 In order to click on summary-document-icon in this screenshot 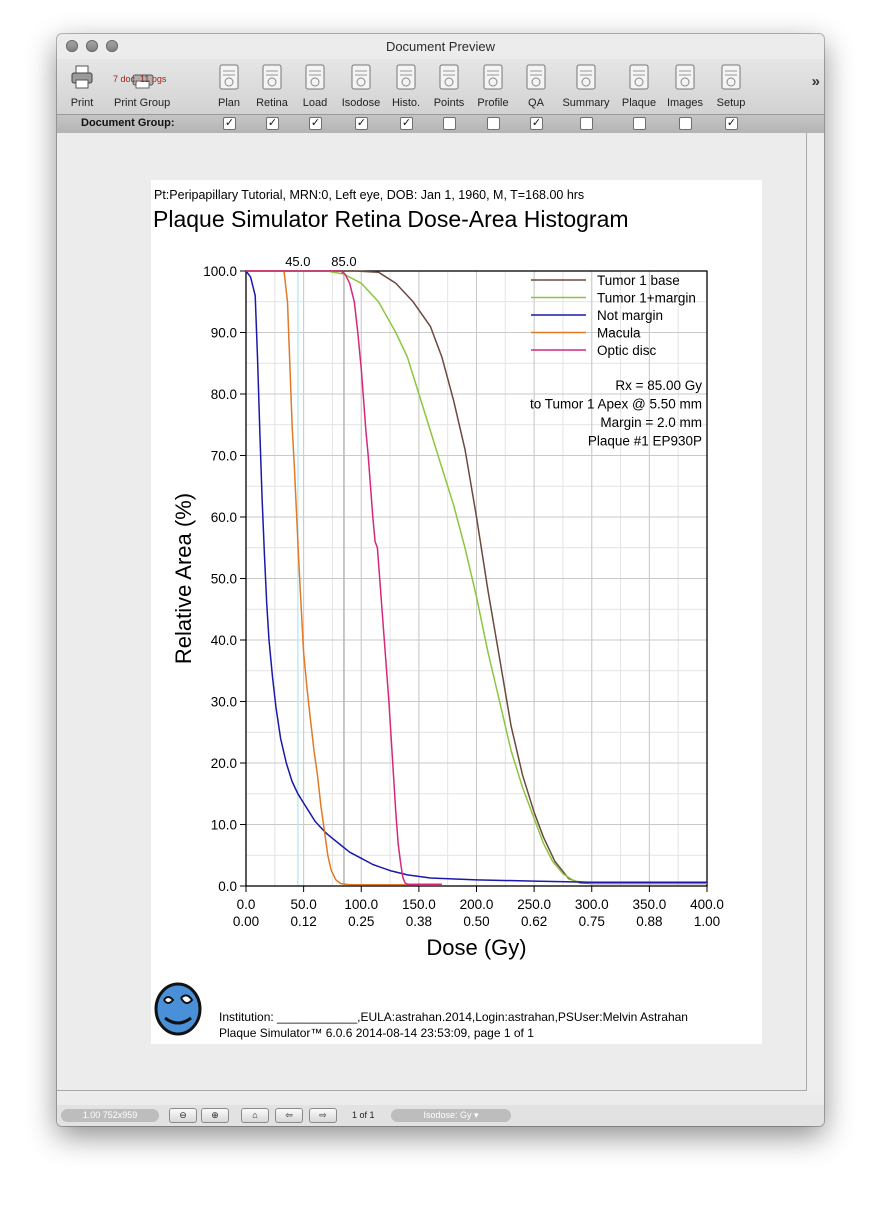, I will do `click(586, 77)`.